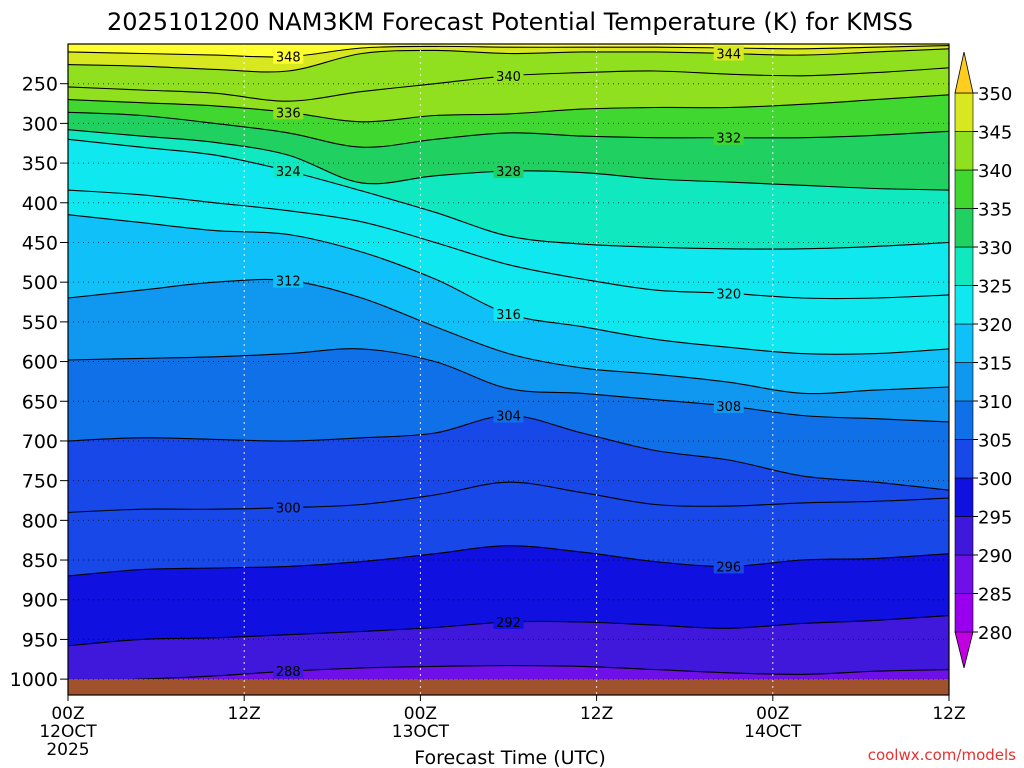 Image resolution: width=1024 pixels, height=768 pixels. What do you see at coordinates (40, 85) in the screenshot?
I see `y-tick-label: 250` at bounding box center [40, 85].